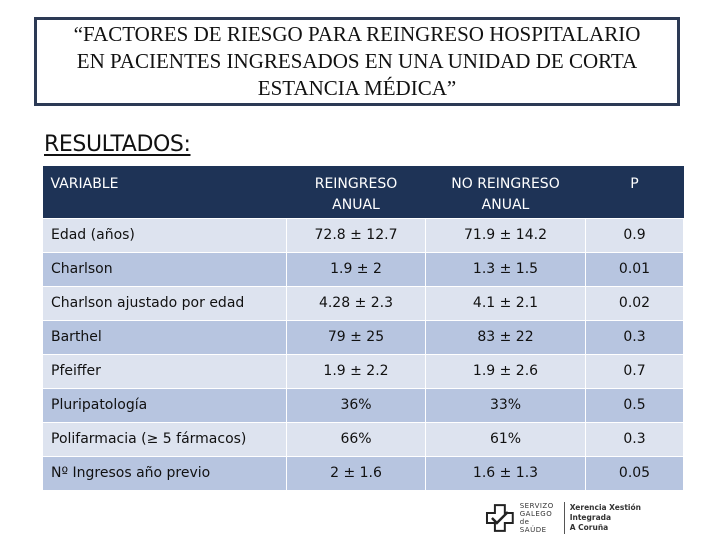  I want to click on table-row: Barthel 79 ± 25 83 ± 22 0.3, so click(363, 337).